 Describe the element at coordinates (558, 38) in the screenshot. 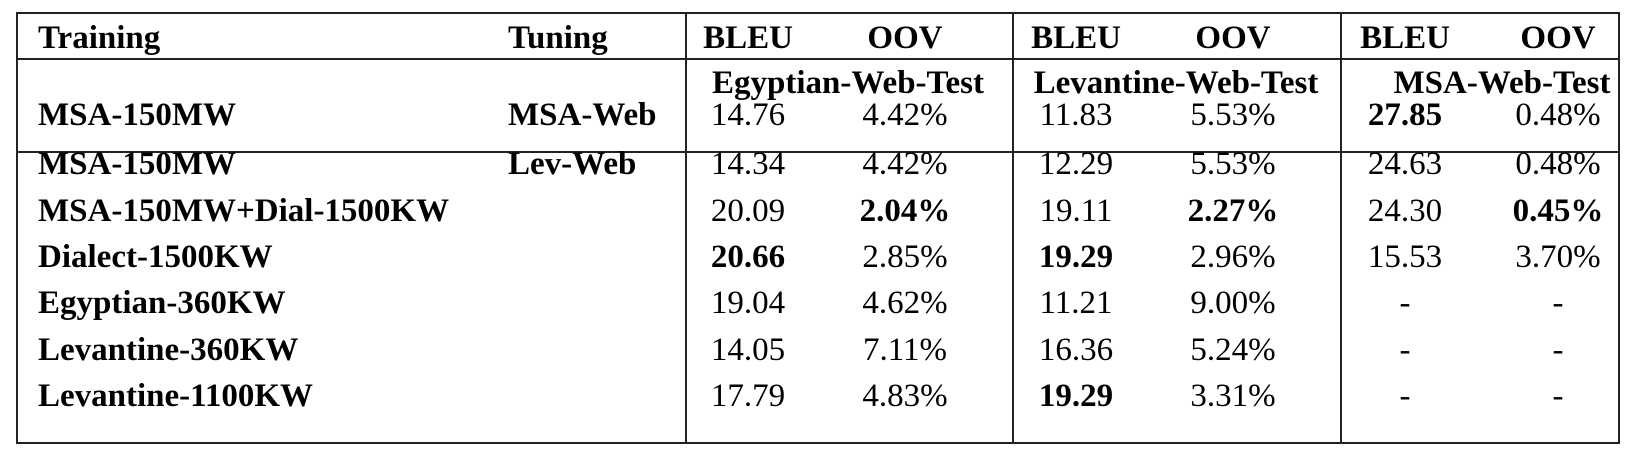

I see `header-tuning: Tuning` at that location.